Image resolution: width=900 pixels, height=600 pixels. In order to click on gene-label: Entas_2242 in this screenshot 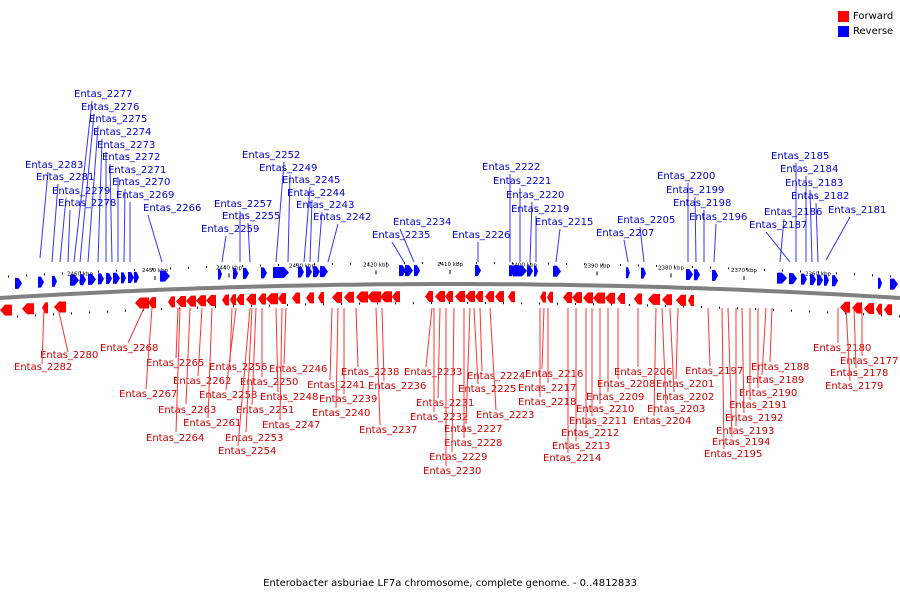, I will do `click(342, 217)`.